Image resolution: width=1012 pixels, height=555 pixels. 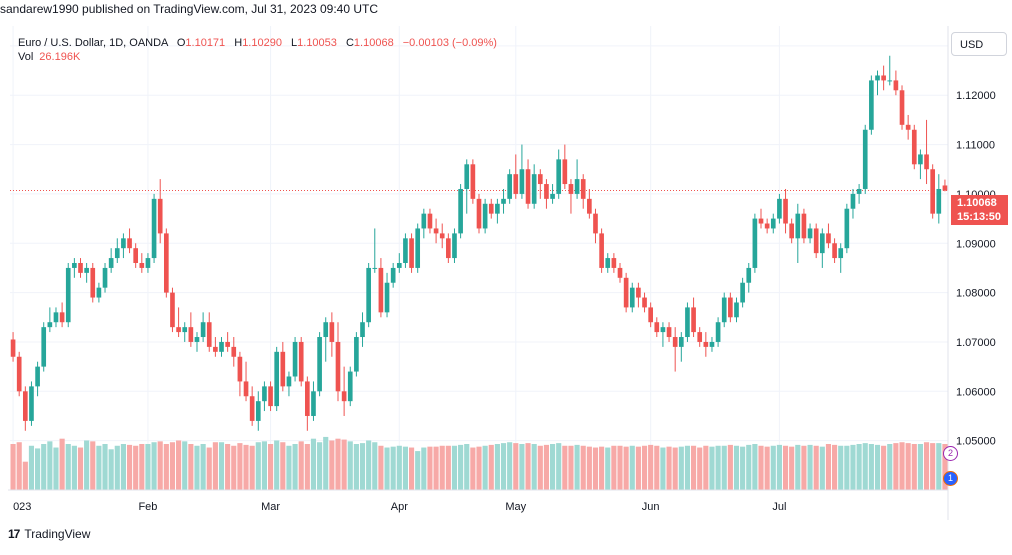 What do you see at coordinates (270, 507) in the screenshot?
I see `time-tick-label: Mar` at bounding box center [270, 507].